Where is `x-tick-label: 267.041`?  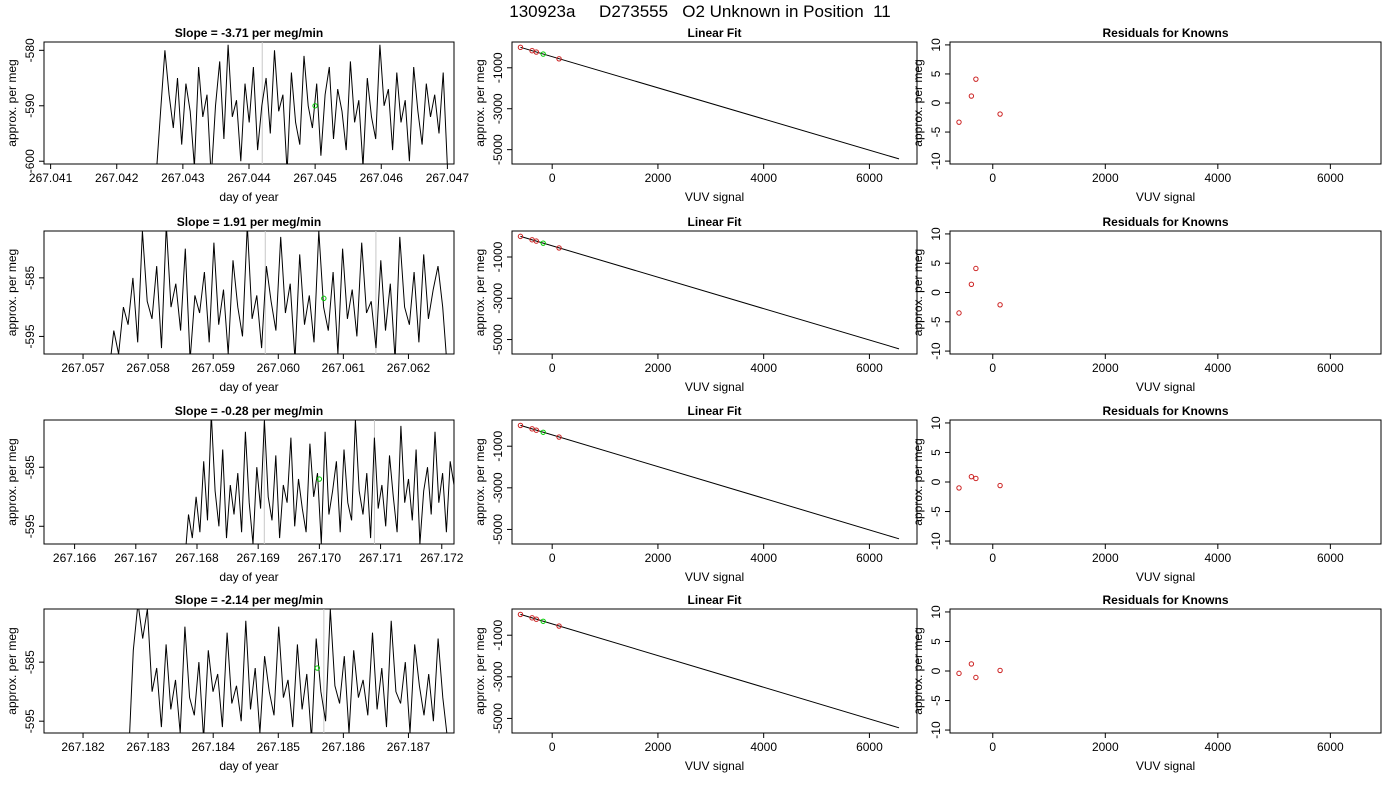
x-tick-label: 267.041 is located at coordinates (51, 178).